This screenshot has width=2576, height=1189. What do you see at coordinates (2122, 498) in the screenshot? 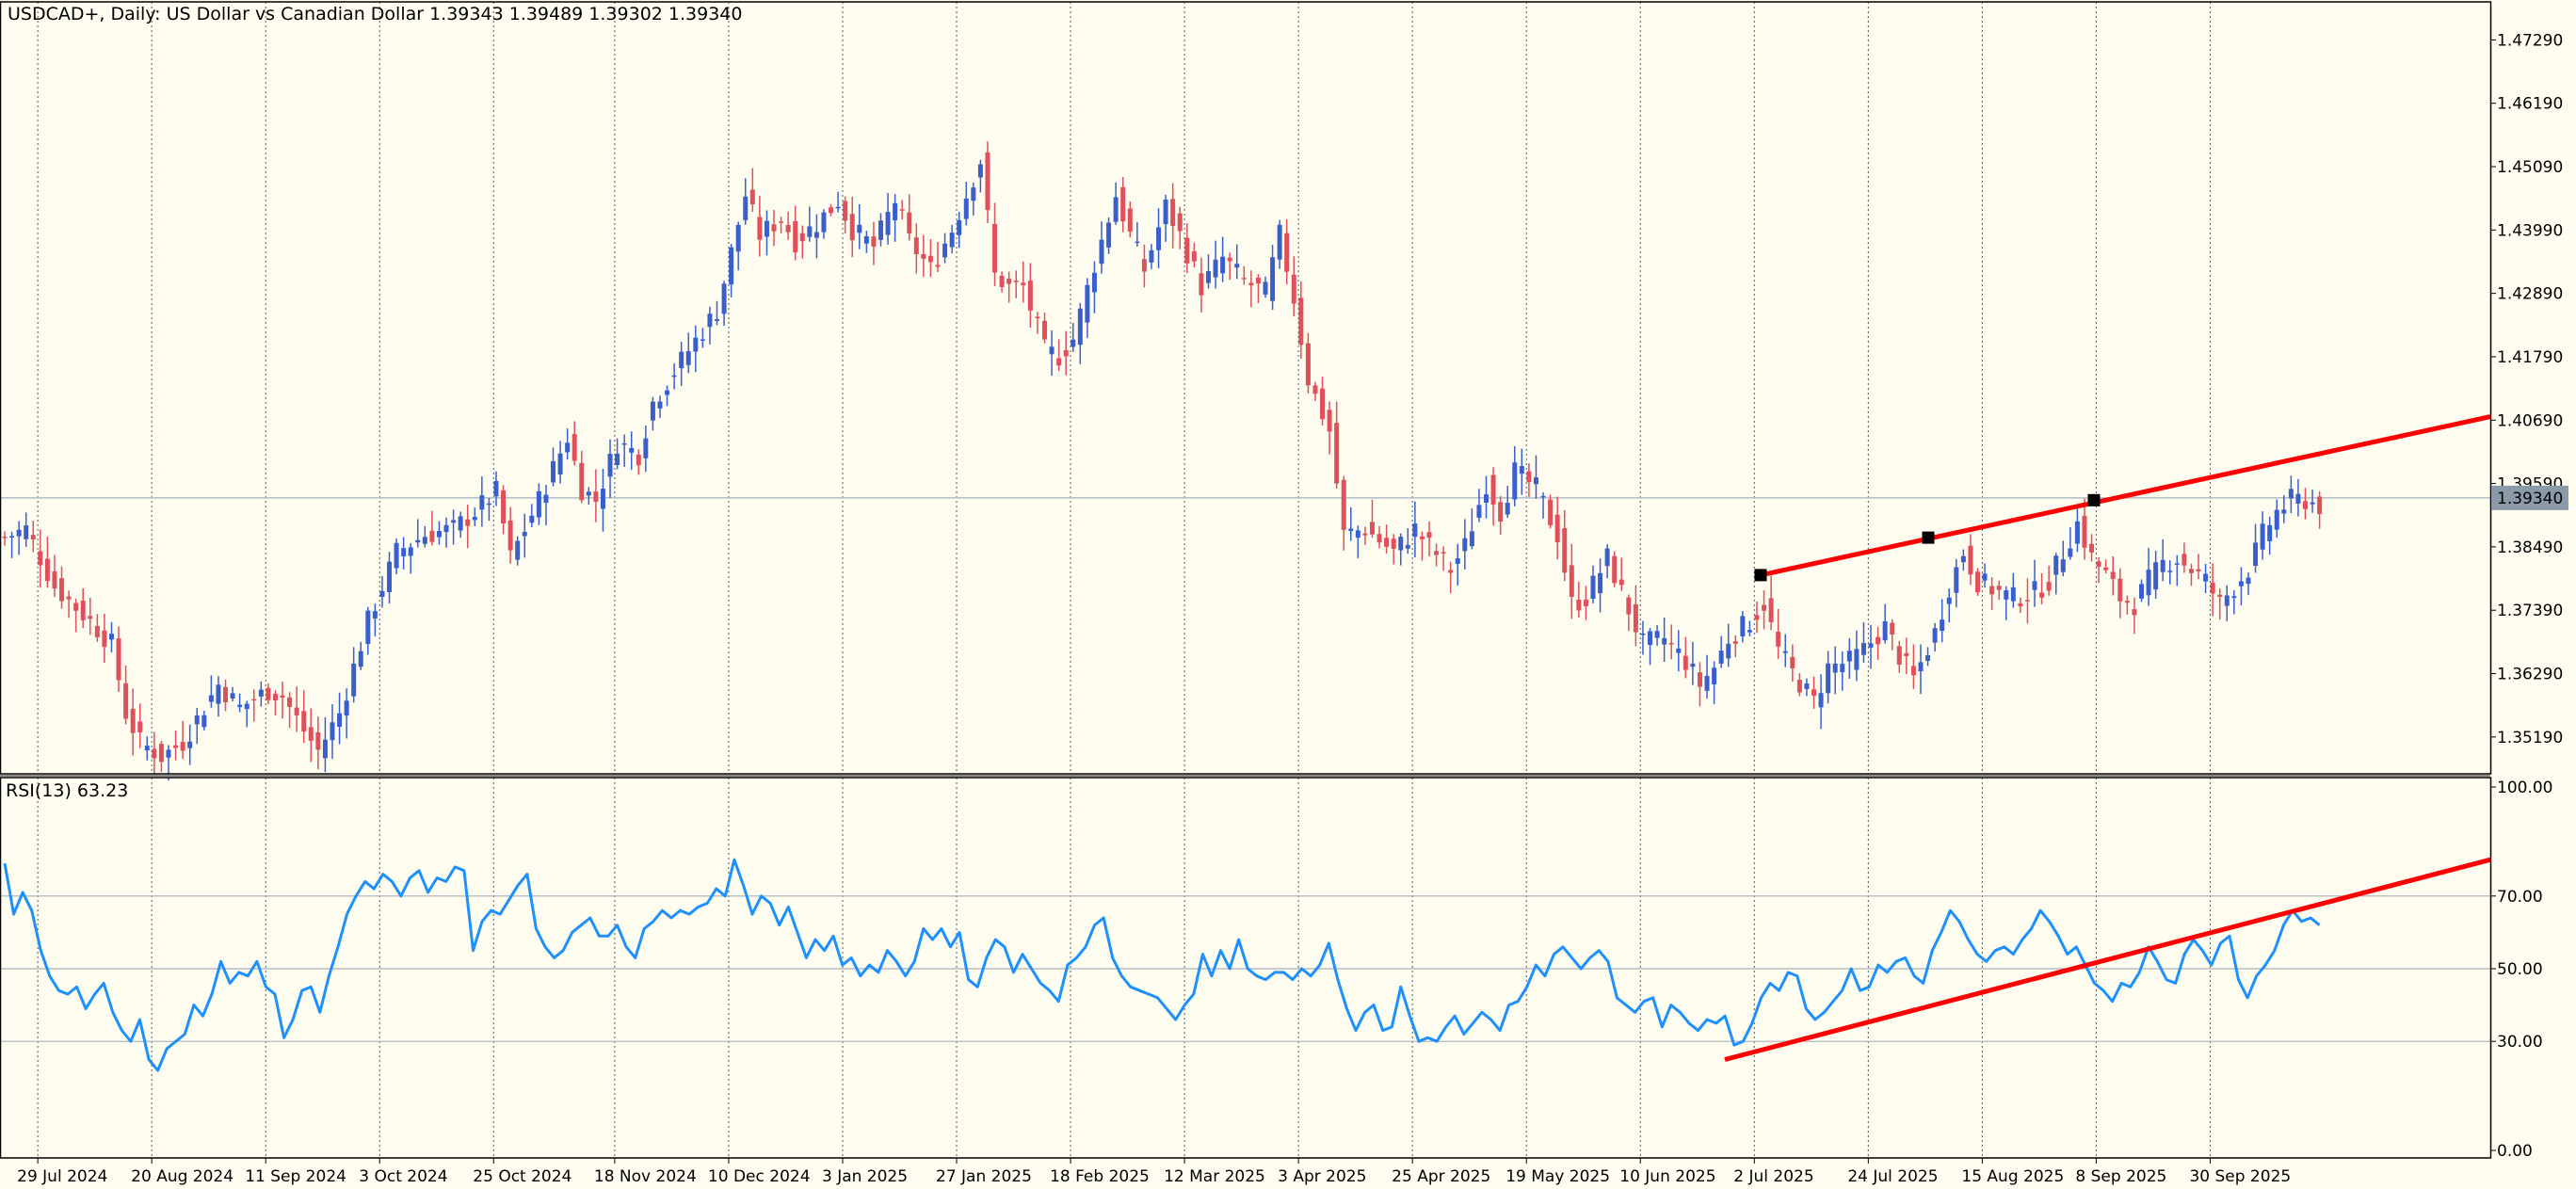
I see `price-trendline` at bounding box center [2122, 498].